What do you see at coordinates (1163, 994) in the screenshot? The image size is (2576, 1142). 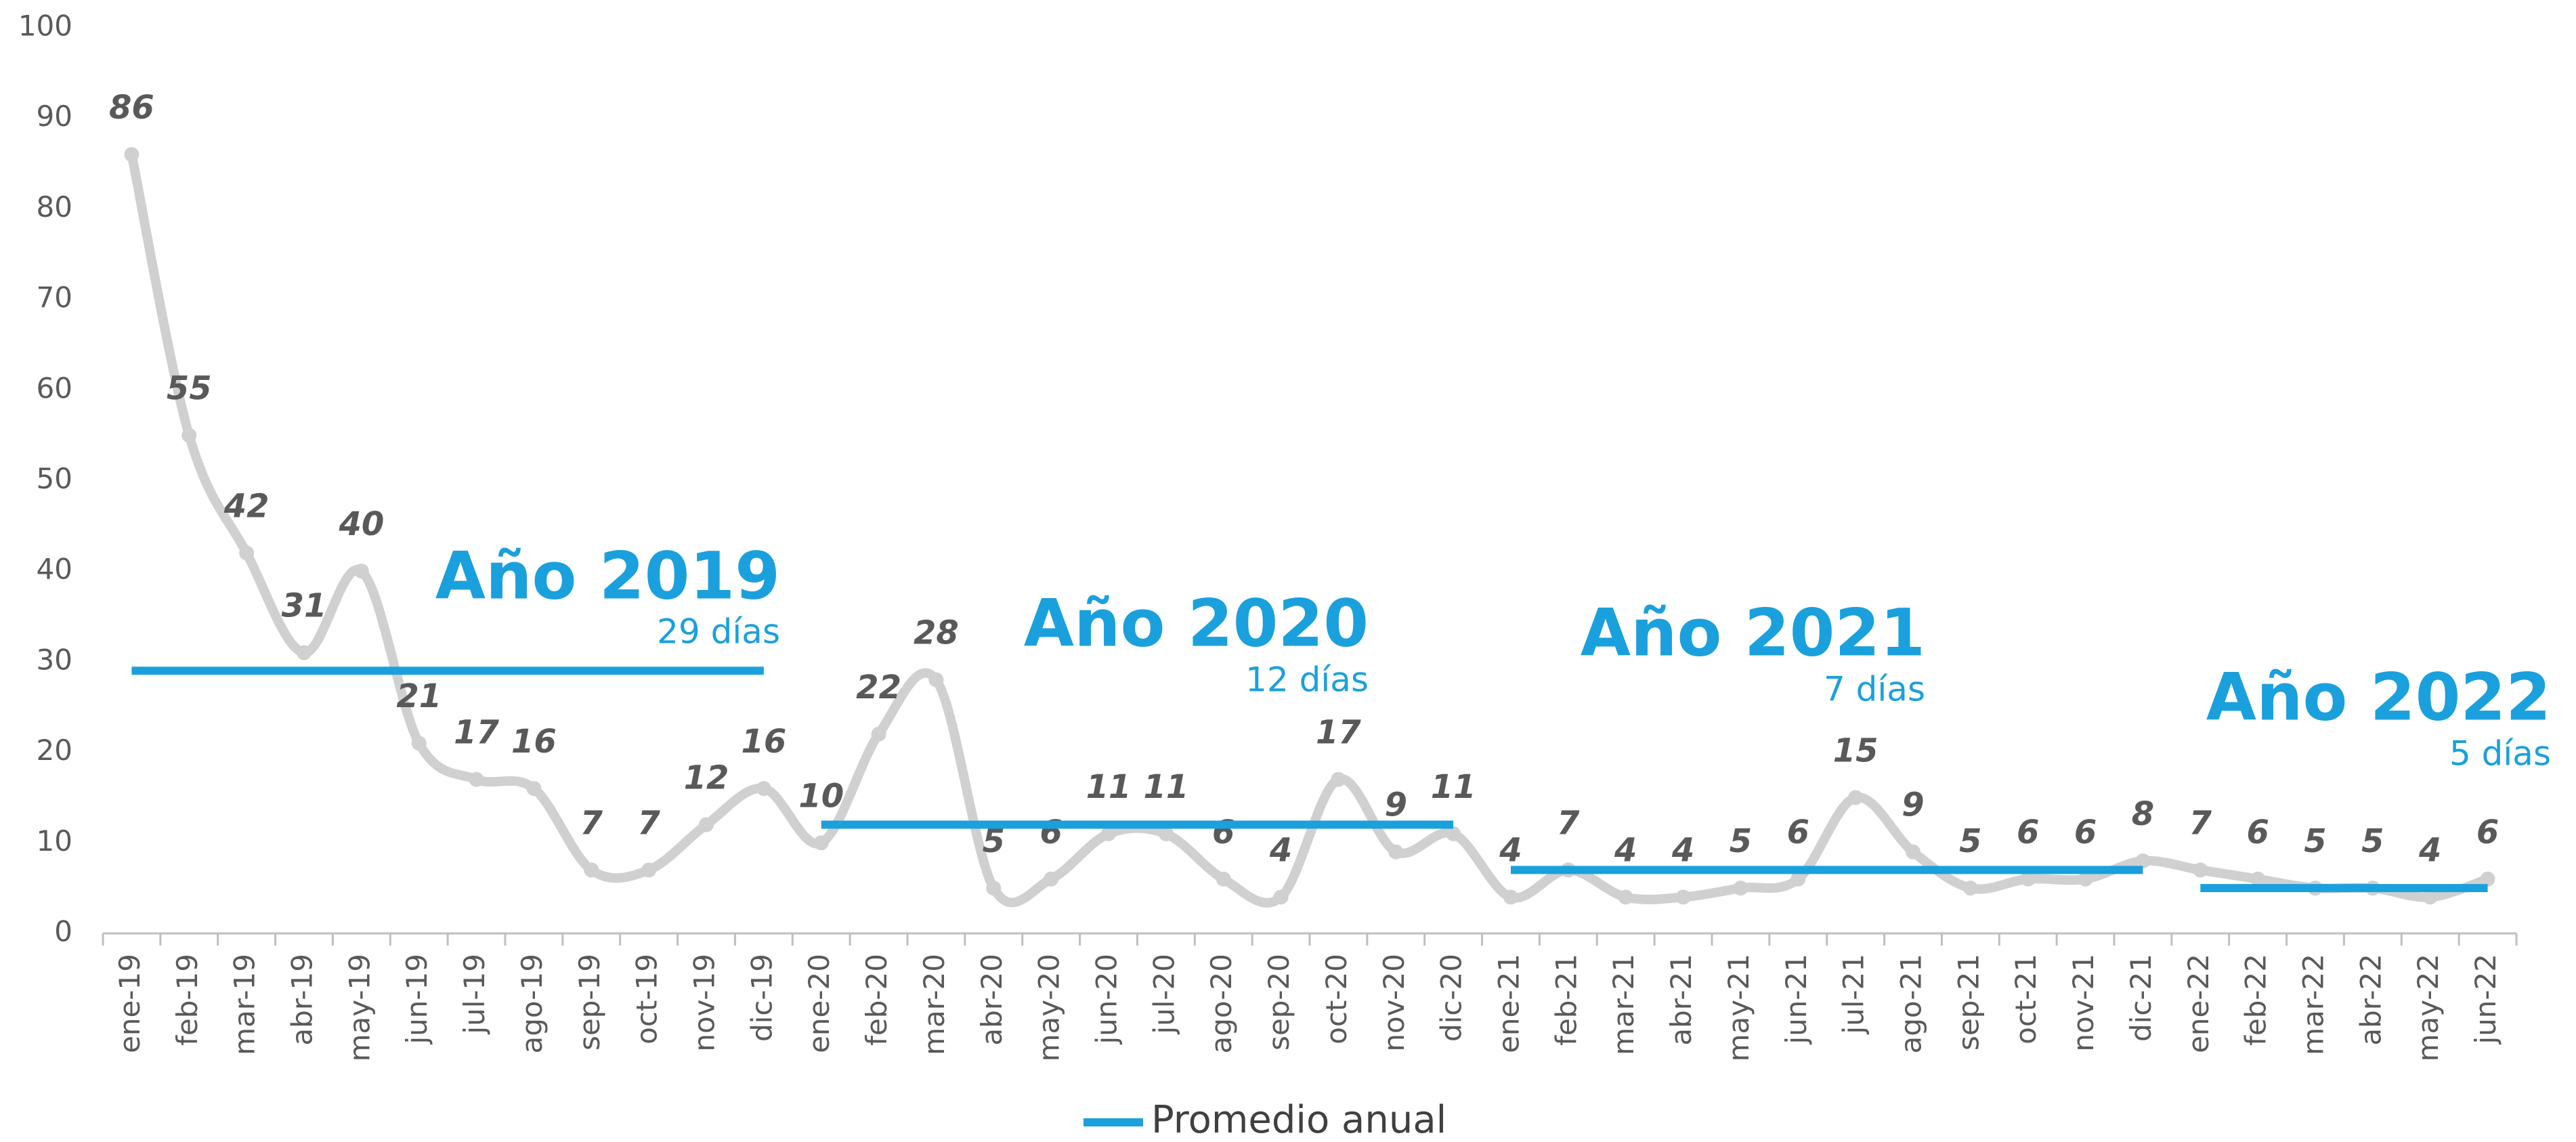 I see `x-tick-label: jul-20` at bounding box center [1163, 994].